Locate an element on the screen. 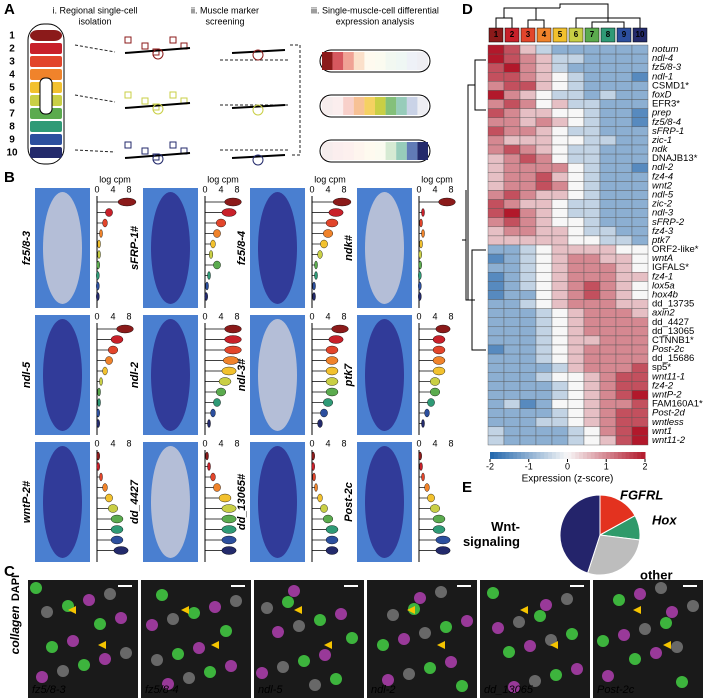 The width and height of the screenshot is (708, 698). step-title: screening is located at coordinates (224, 21).